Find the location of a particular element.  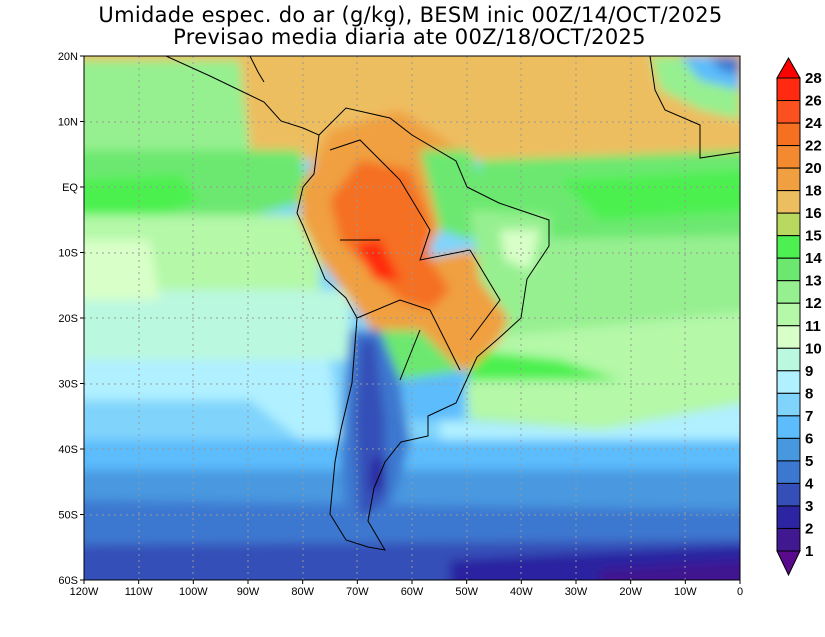

colorbar-label: 6 is located at coordinates (809, 438).